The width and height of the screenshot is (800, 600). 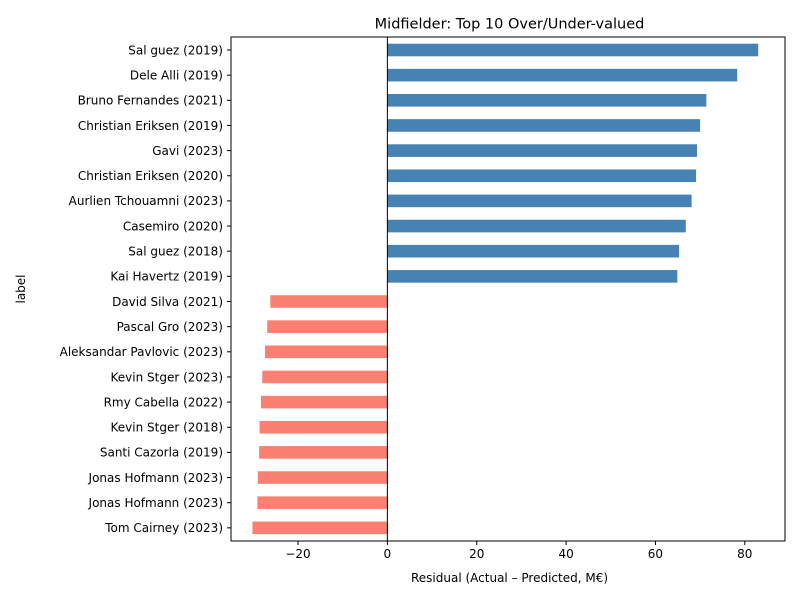 I want to click on y-tick-label: Sal guez (2019), so click(x=175, y=50).